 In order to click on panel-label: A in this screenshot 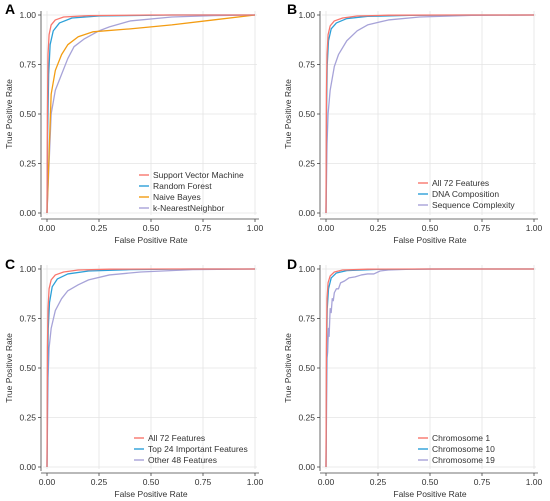, I will do `click(10, 9)`.